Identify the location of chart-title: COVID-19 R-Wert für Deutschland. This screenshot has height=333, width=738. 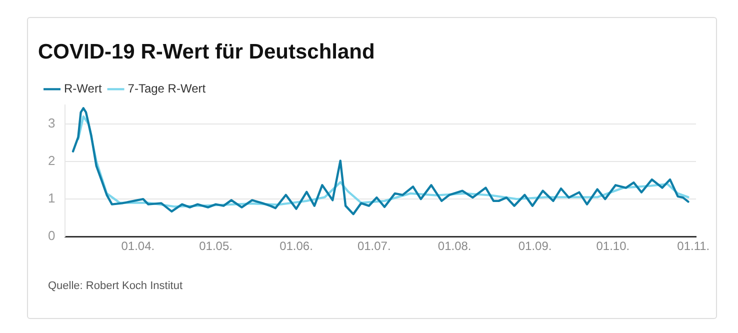
(206, 52).